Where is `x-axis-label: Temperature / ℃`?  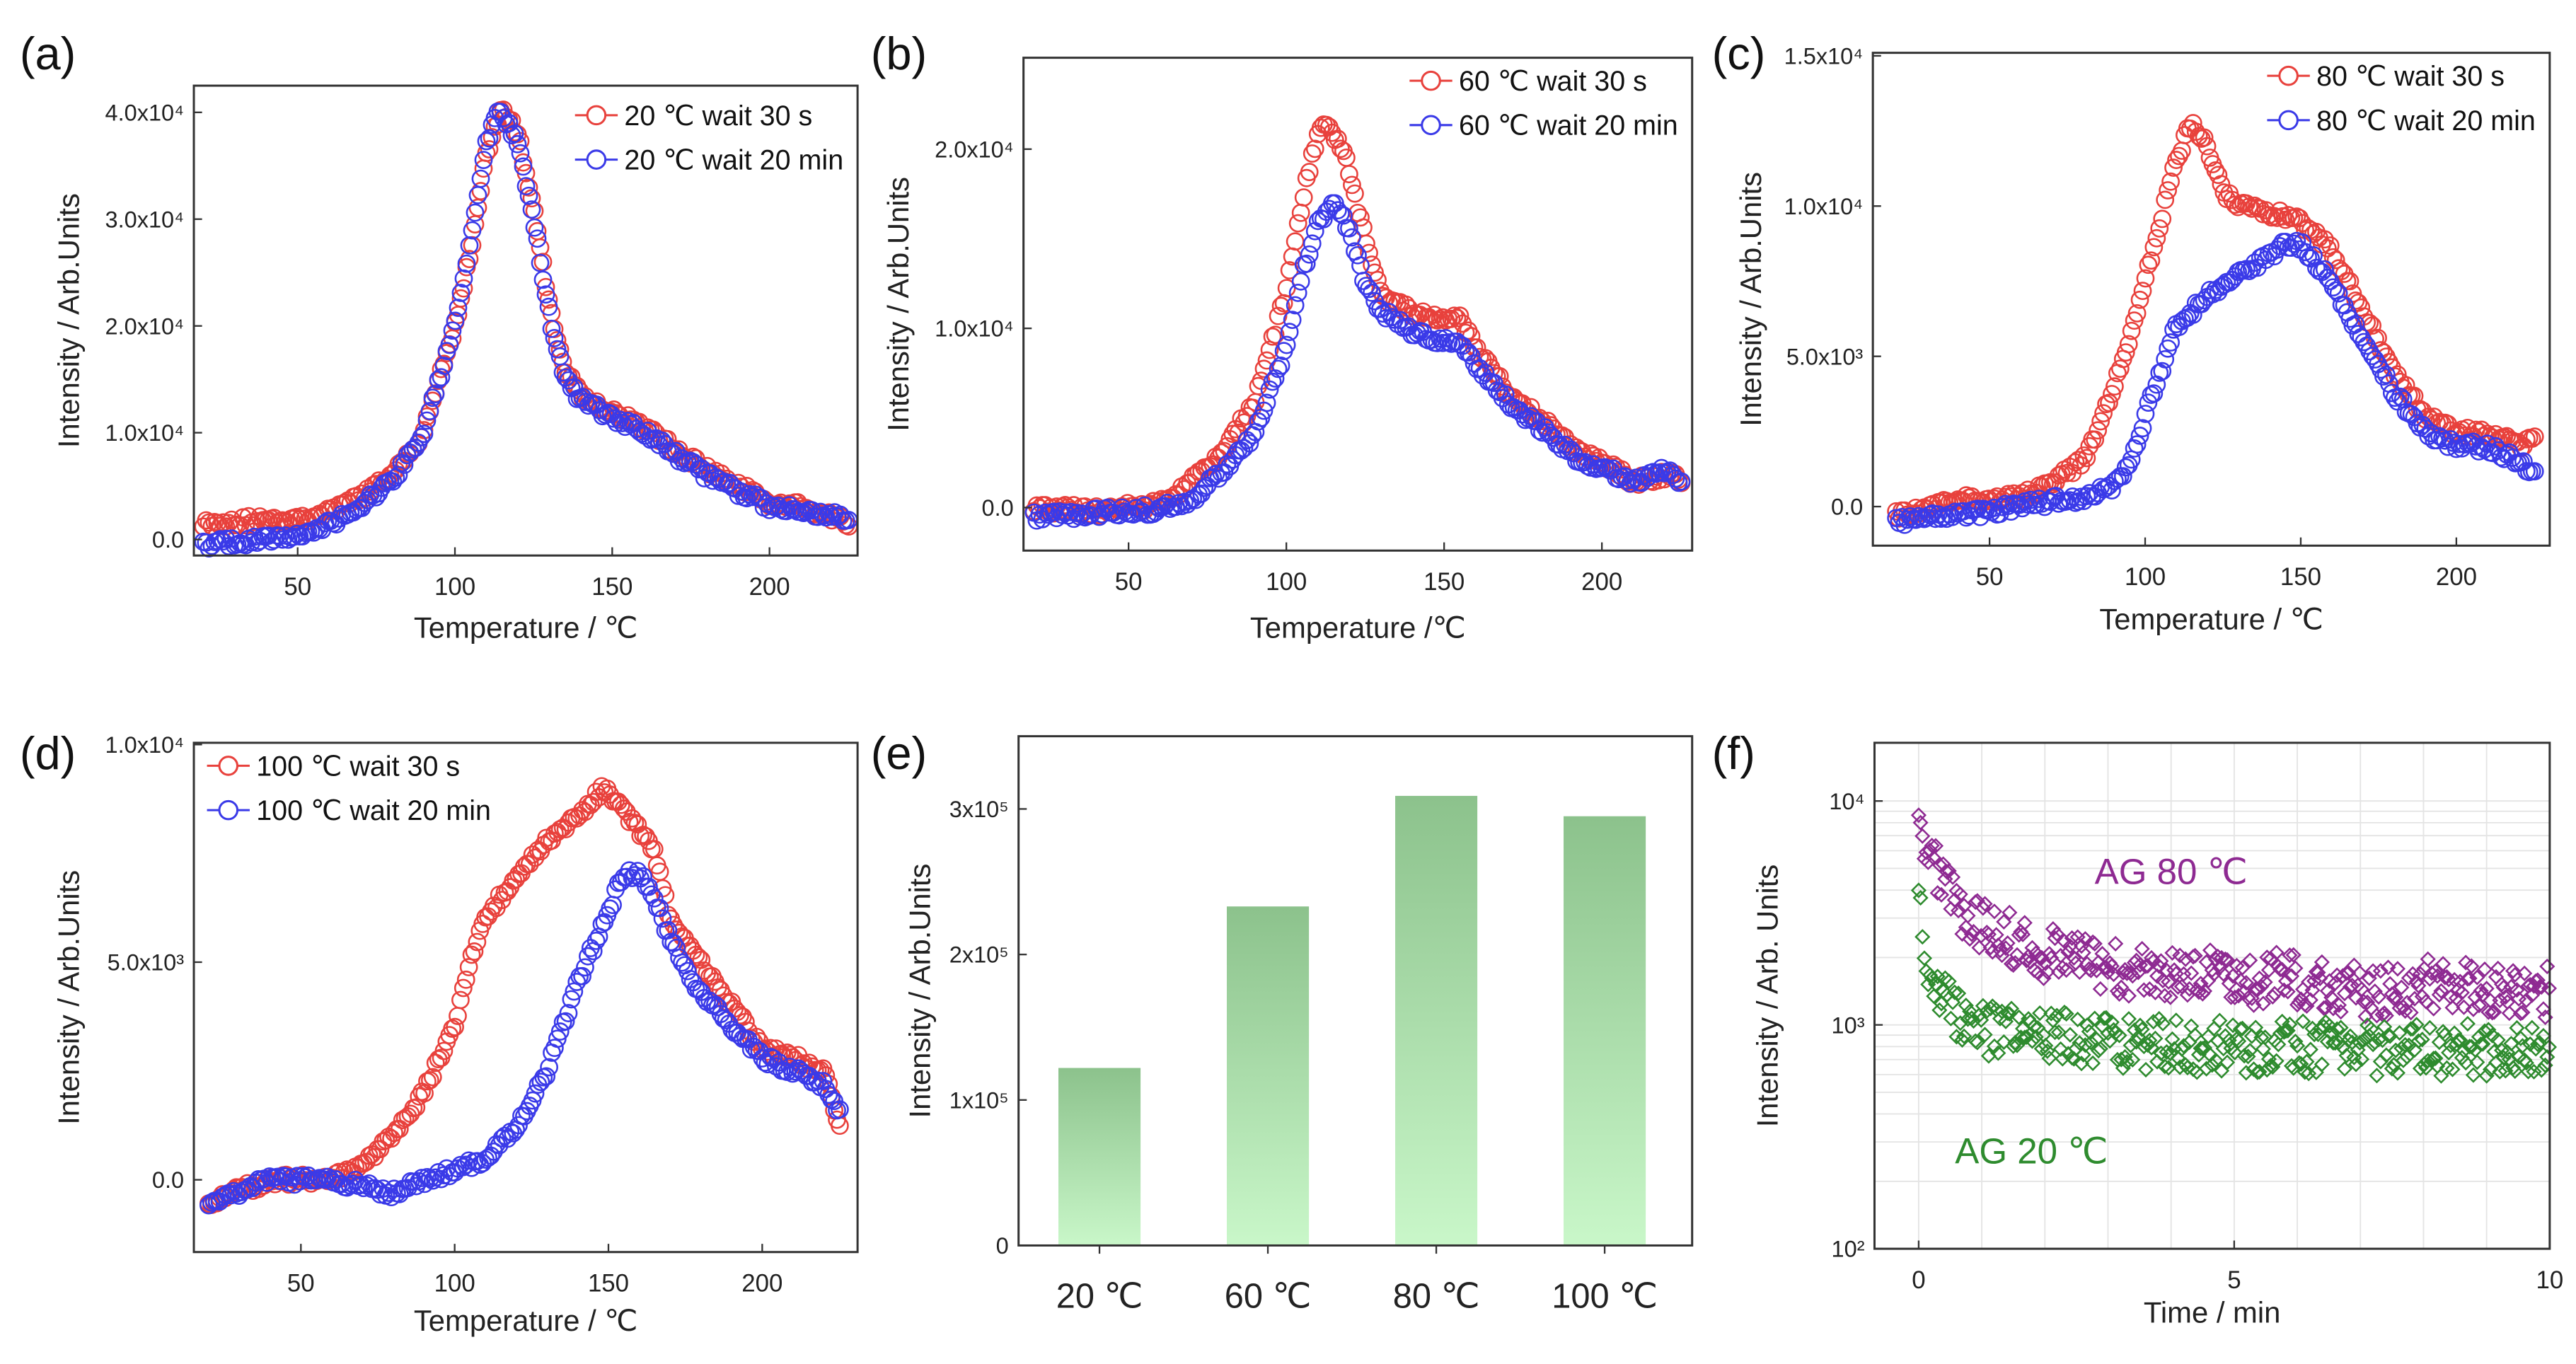 x-axis-label: Temperature / ℃ is located at coordinates (525, 628).